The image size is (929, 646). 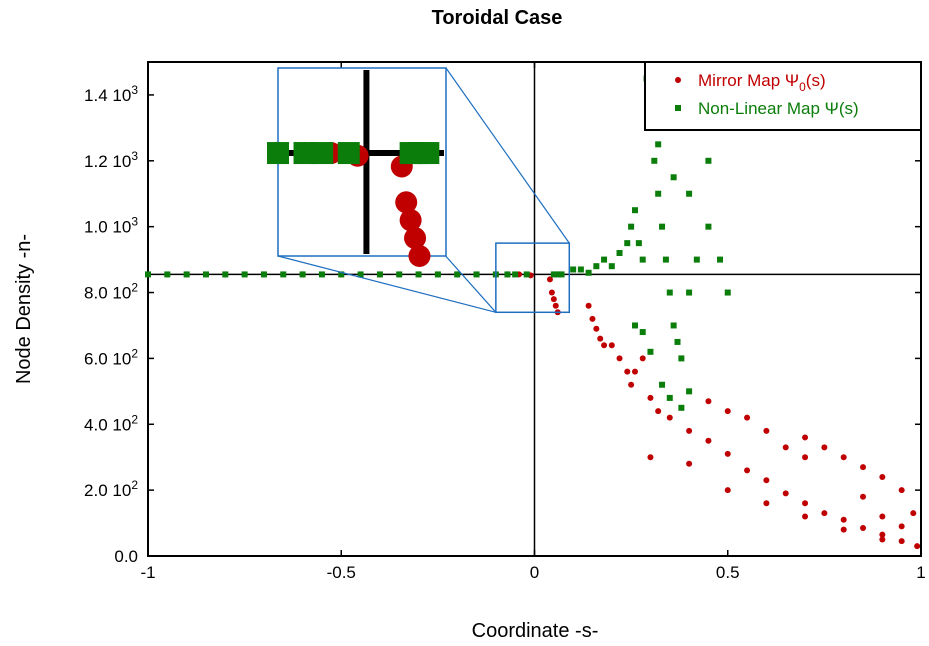 I want to click on x-tick-label: 0.5, so click(x=728, y=572).